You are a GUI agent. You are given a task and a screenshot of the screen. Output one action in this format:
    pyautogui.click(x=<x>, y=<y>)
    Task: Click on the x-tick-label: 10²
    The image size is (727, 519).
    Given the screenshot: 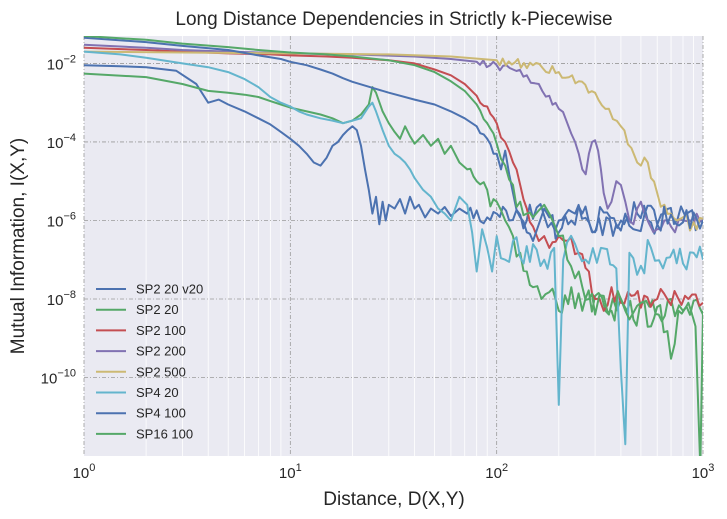 What is the action you would take?
    pyautogui.click(x=496, y=472)
    